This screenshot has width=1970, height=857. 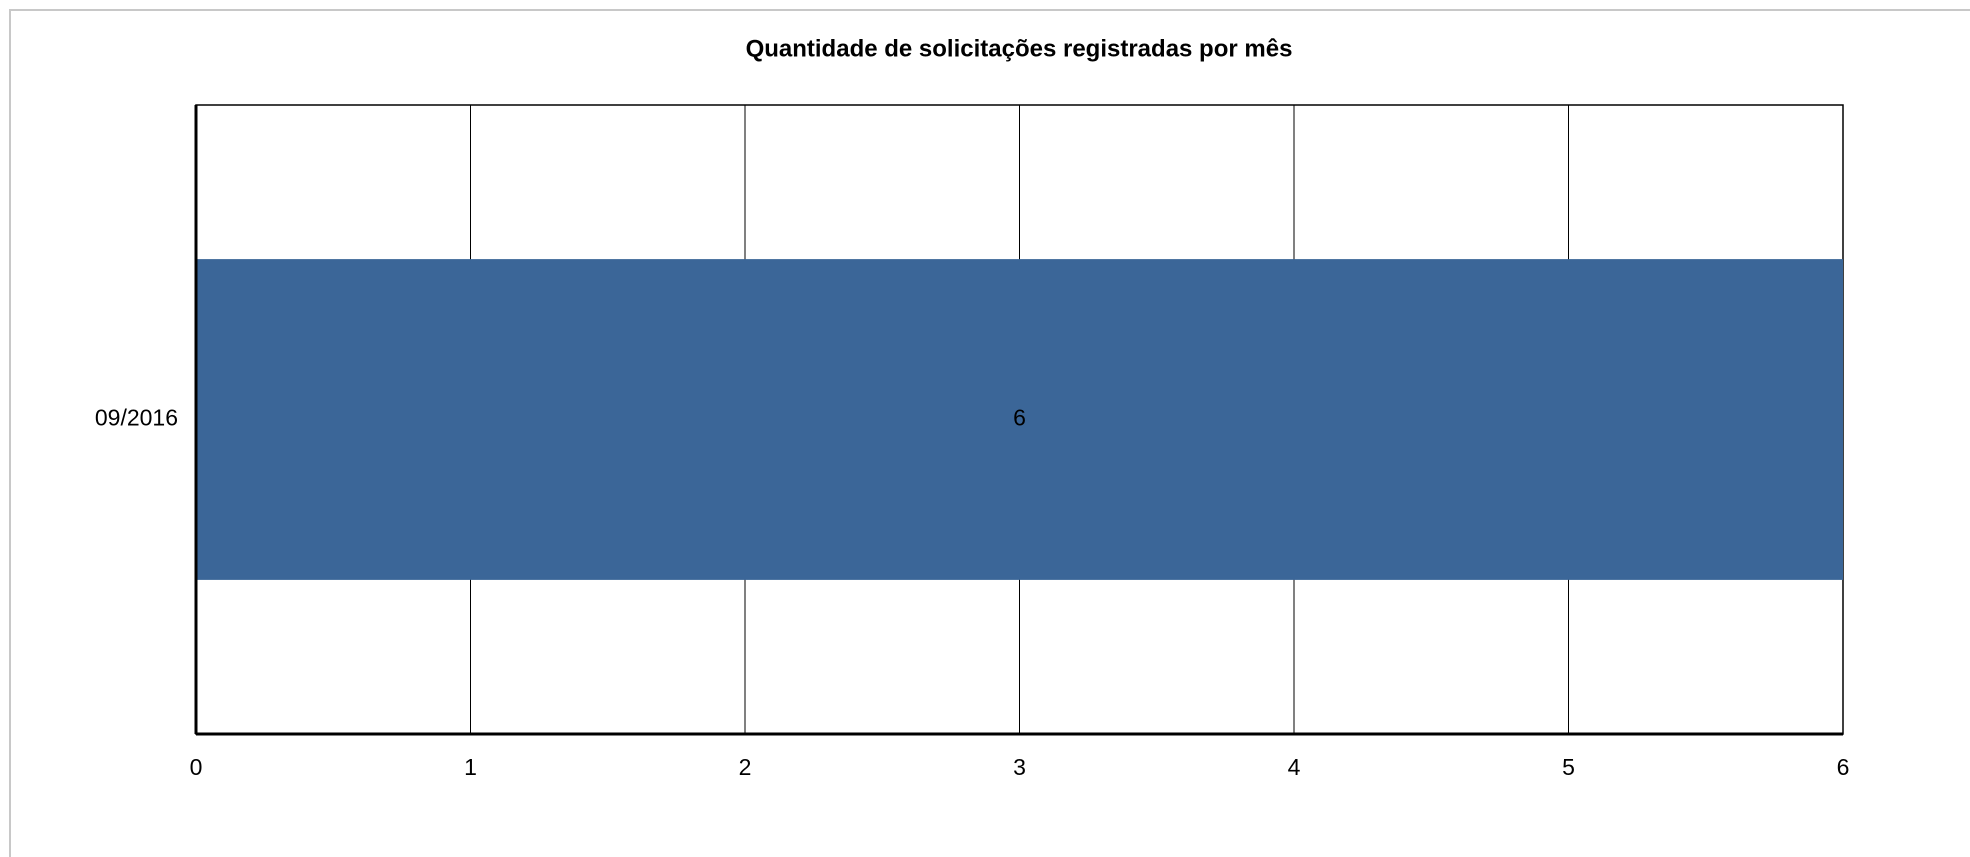 What do you see at coordinates (1843, 767) in the screenshot?
I see `x-tick-label: 6` at bounding box center [1843, 767].